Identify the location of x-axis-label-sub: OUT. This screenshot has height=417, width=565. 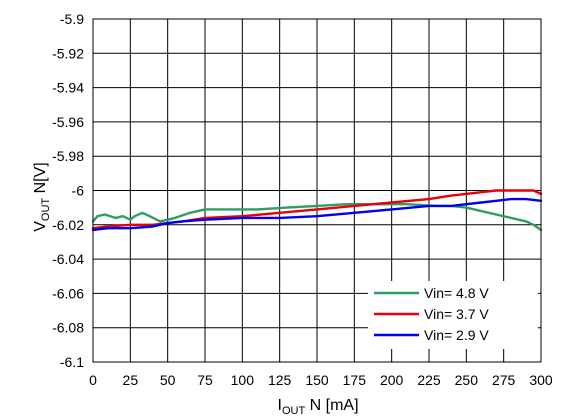
(294, 411).